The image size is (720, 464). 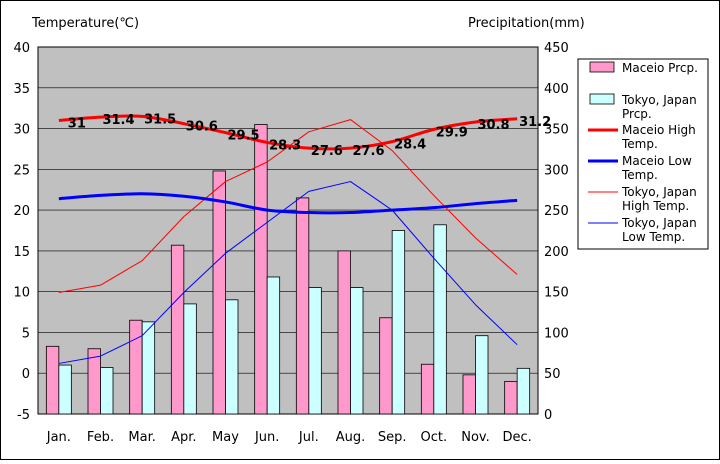 What do you see at coordinates (556, 170) in the screenshot?
I see `right-tick-label: 300` at bounding box center [556, 170].